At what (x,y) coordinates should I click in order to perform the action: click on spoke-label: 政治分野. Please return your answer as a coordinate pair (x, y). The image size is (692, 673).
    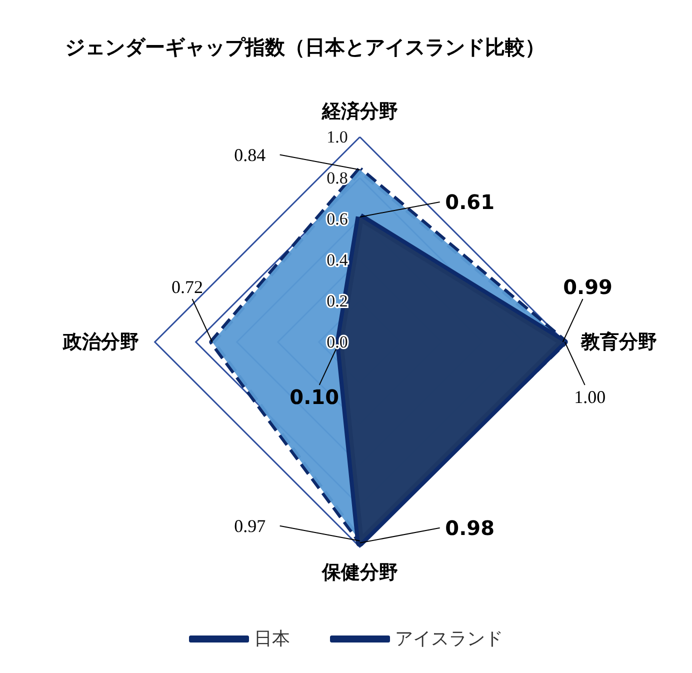
    Looking at the image, I should click on (100, 342).